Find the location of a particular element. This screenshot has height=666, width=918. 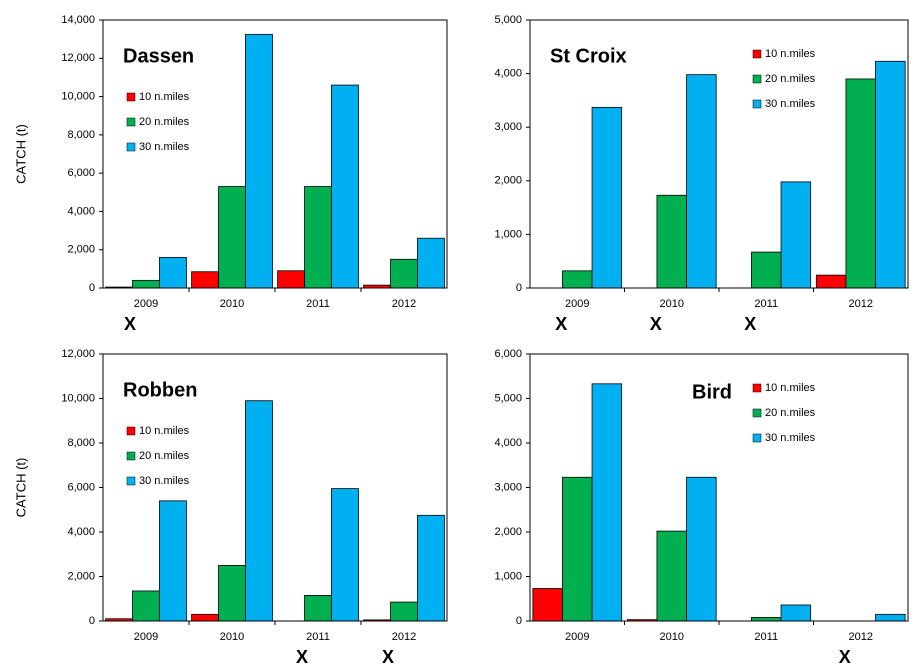

legend-label: 30 n.miles is located at coordinates (790, 104).